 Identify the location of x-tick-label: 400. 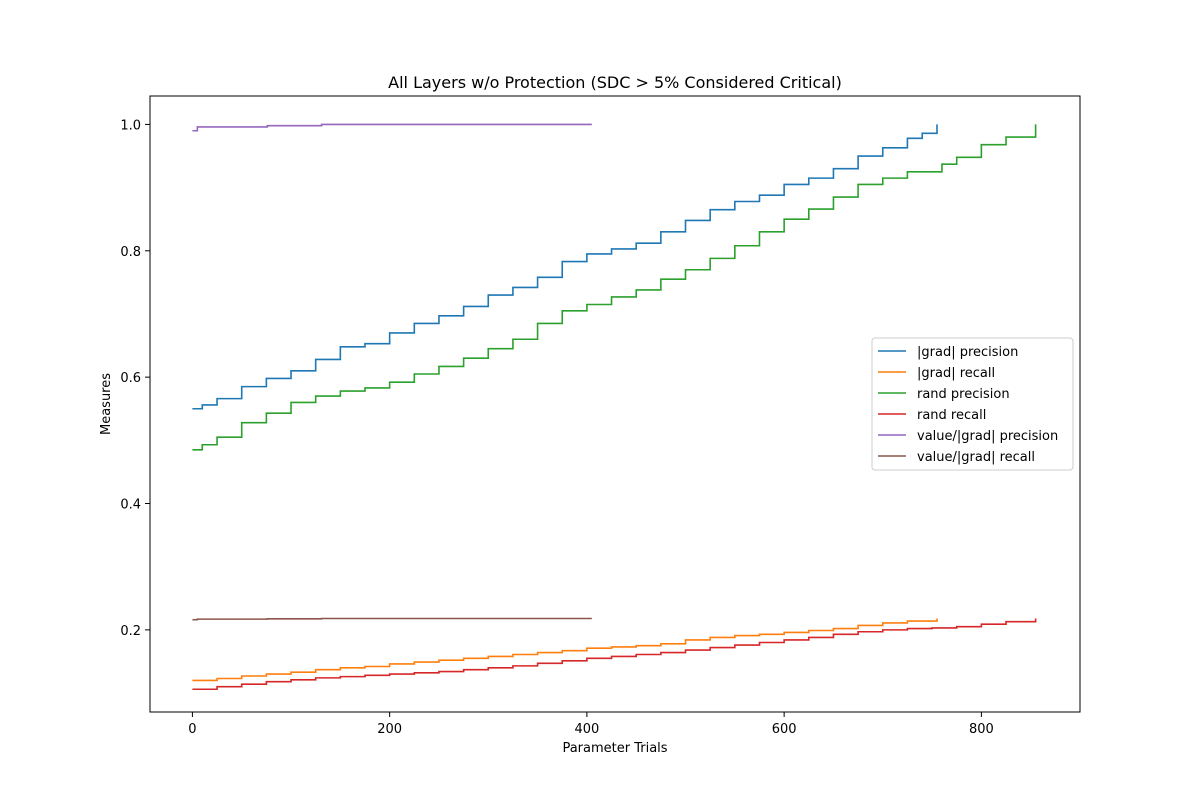
(586, 729).